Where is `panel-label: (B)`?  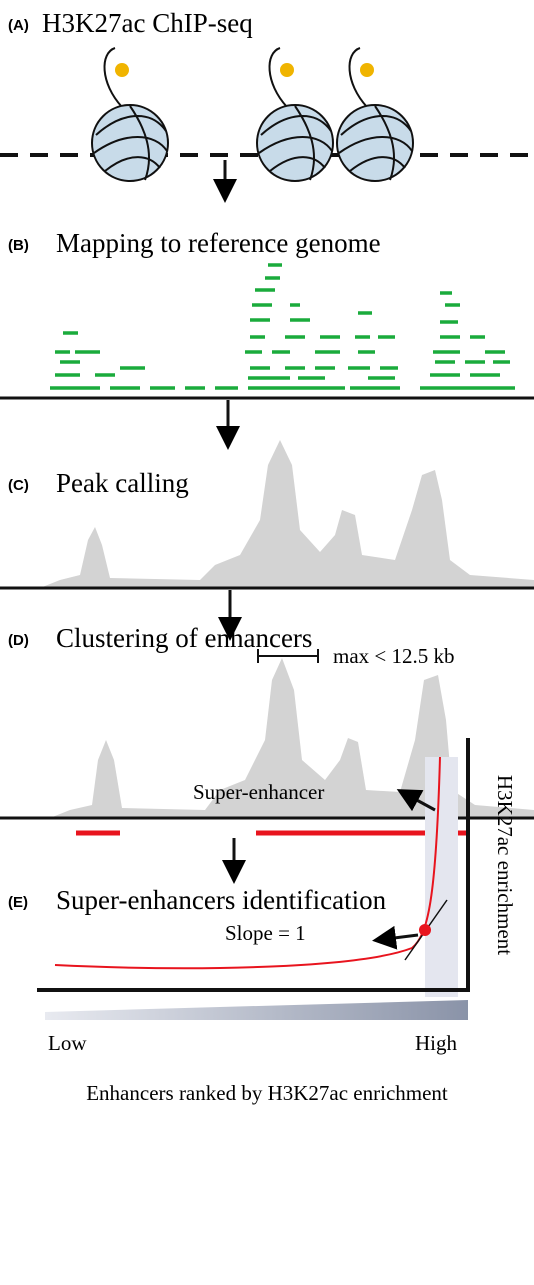
panel-label: (B) is located at coordinates (18, 245).